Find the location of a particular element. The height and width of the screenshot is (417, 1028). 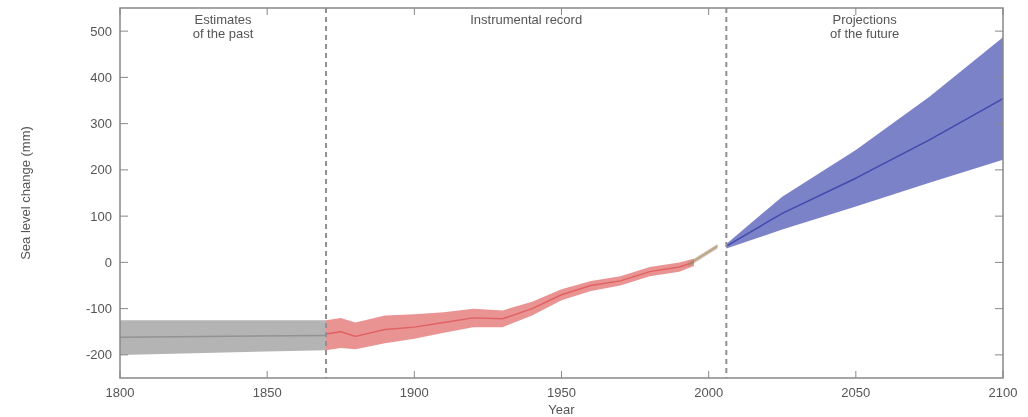

y-tick-label: -200 is located at coordinates (98, 355).